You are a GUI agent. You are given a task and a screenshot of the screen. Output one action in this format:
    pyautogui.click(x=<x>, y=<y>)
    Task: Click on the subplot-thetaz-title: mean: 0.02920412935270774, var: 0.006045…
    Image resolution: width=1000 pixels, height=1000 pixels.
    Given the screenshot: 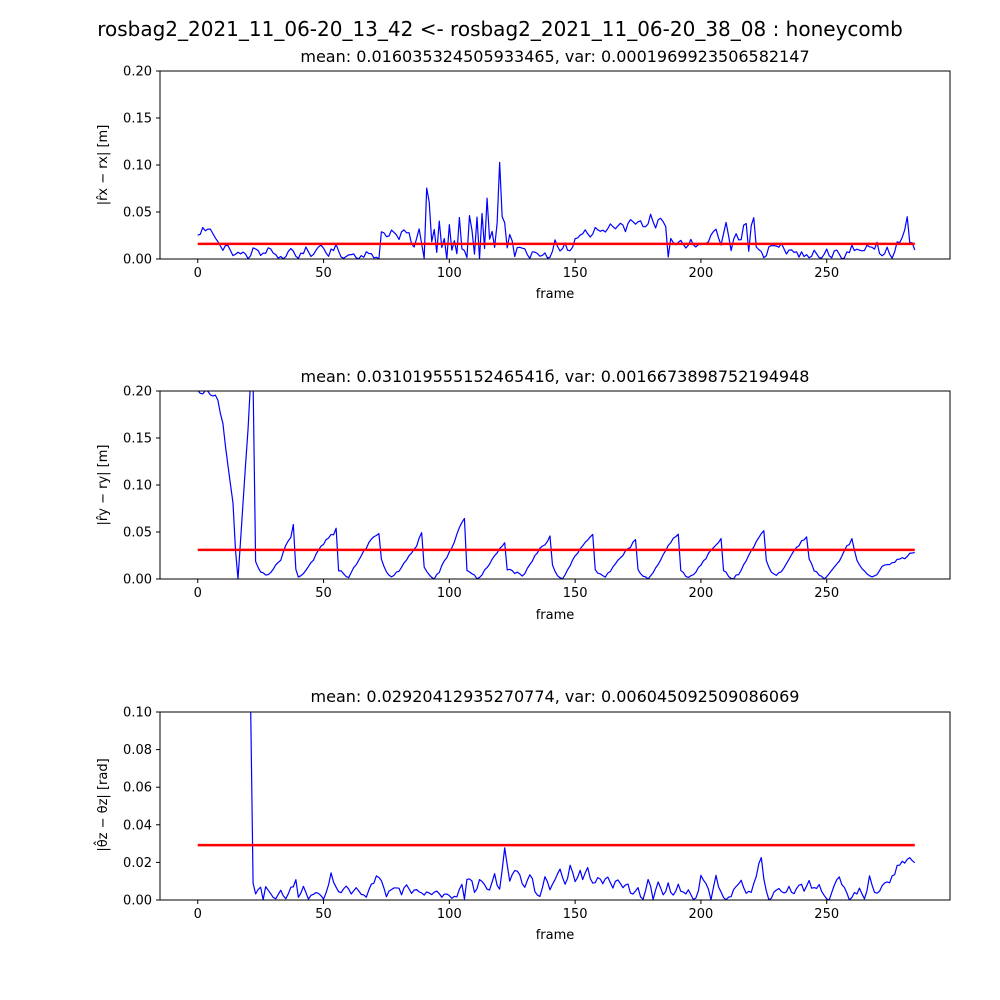 What is the action you would take?
    pyautogui.click(x=555, y=696)
    